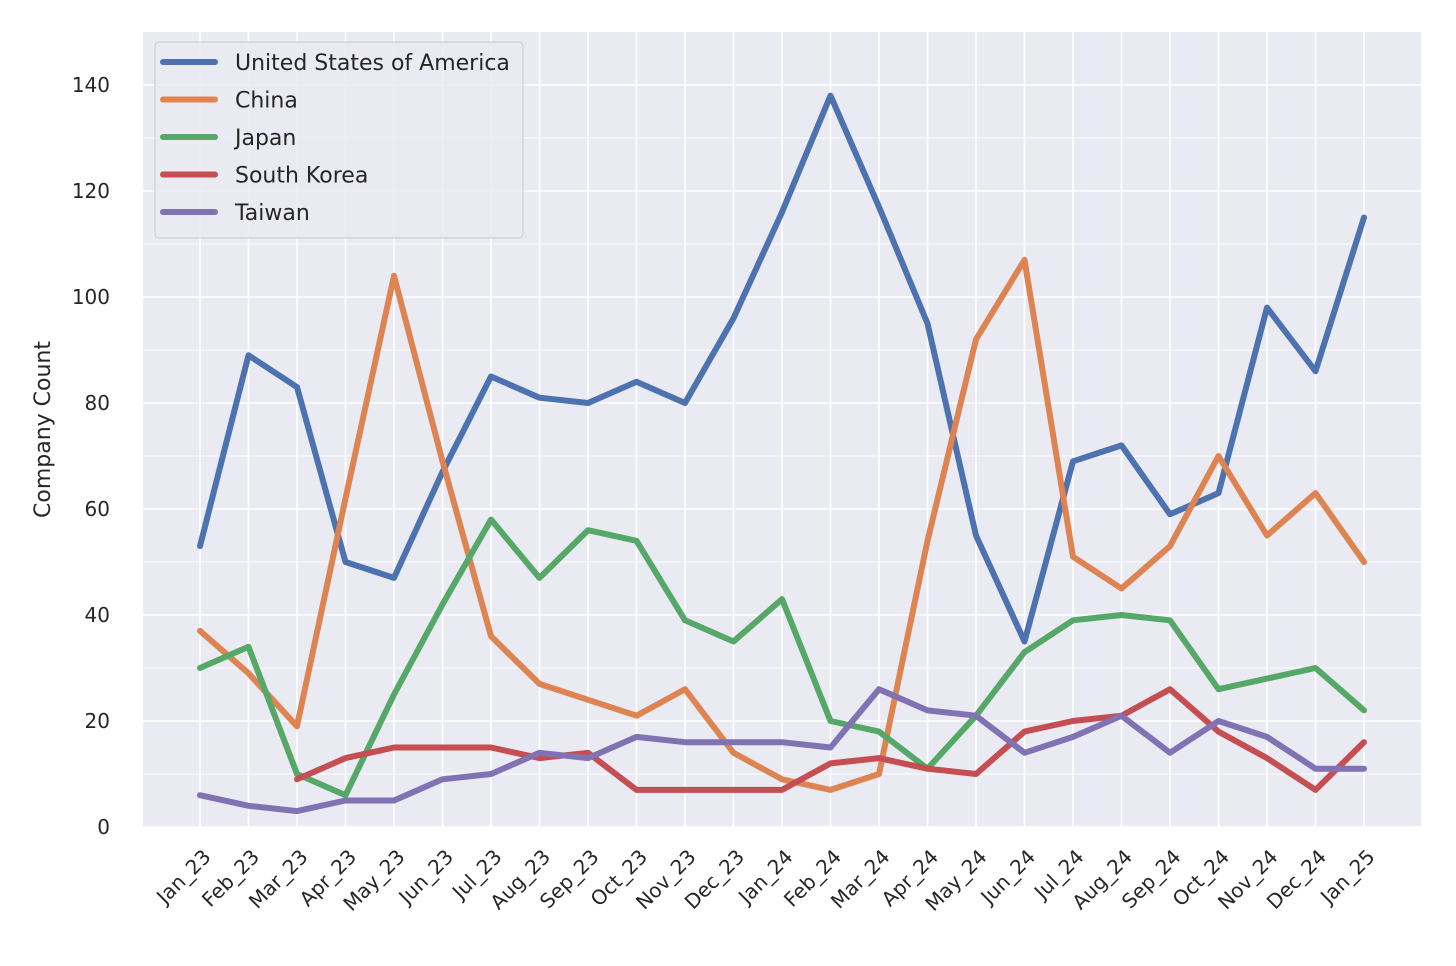 This screenshot has height=966, width=1456. Describe the element at coordinates (97, 403) in the screenshot. I see `y-tick-label: 80` at that location.